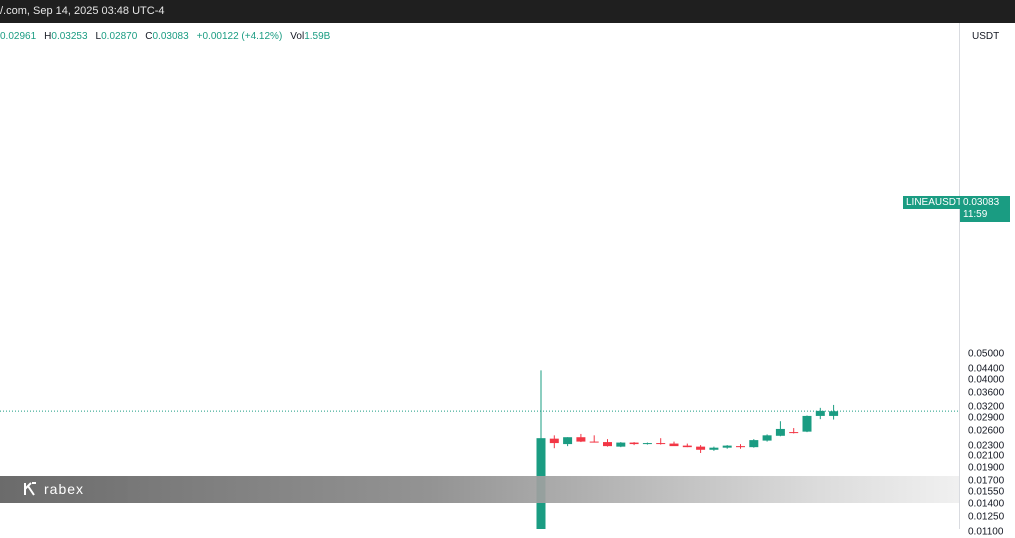 The width and height of the screenshot is (1015, 538). What do you see at coordinates (986, 369) in the screenshot?
I see `price-tick-label: 0.04400` at bounding box center [986, 369].